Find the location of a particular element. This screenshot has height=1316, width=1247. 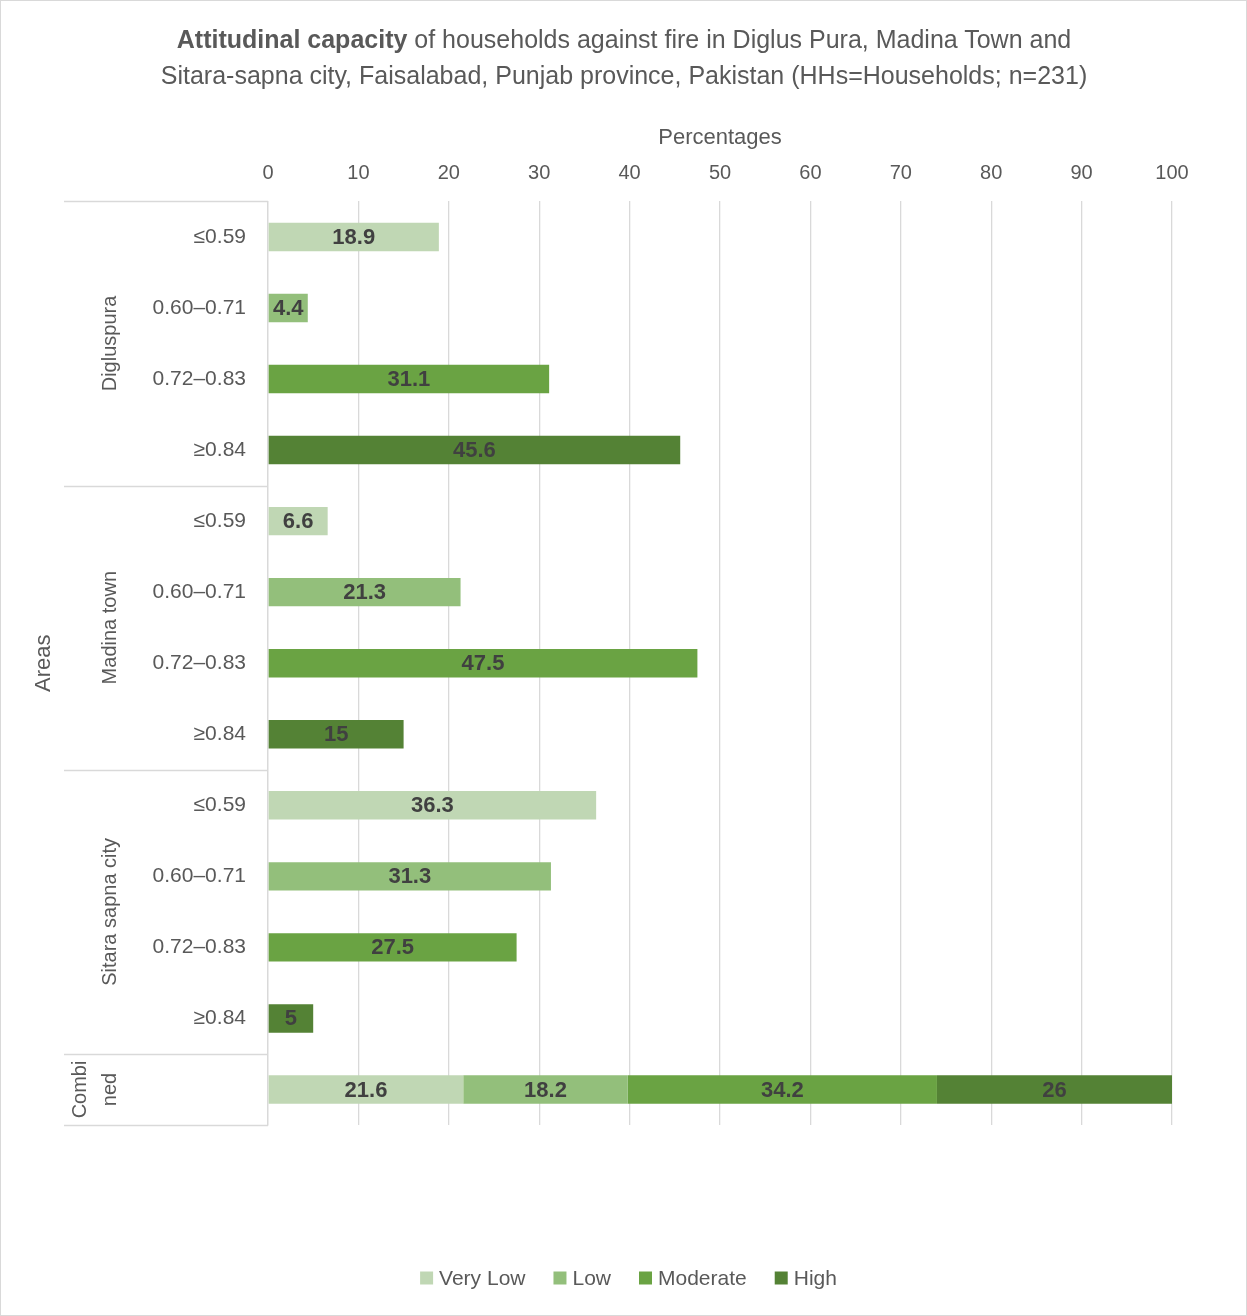

data-label: 31.3 is located at coordinates (410, 876).